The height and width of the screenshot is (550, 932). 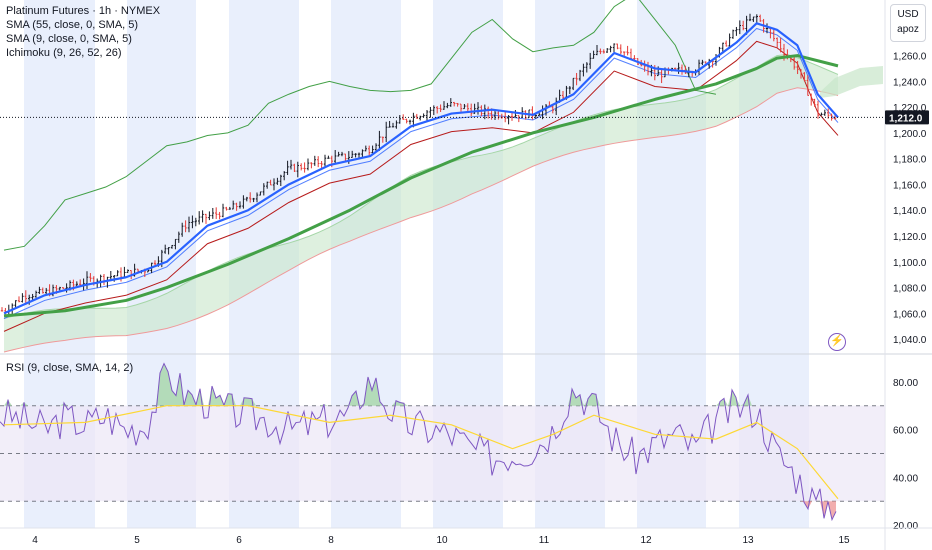 What do you see at coordinates (905, 431) in the screenshot?
I see `rsi-y-tick-label: 60.00` at bounding box center [905, 431].